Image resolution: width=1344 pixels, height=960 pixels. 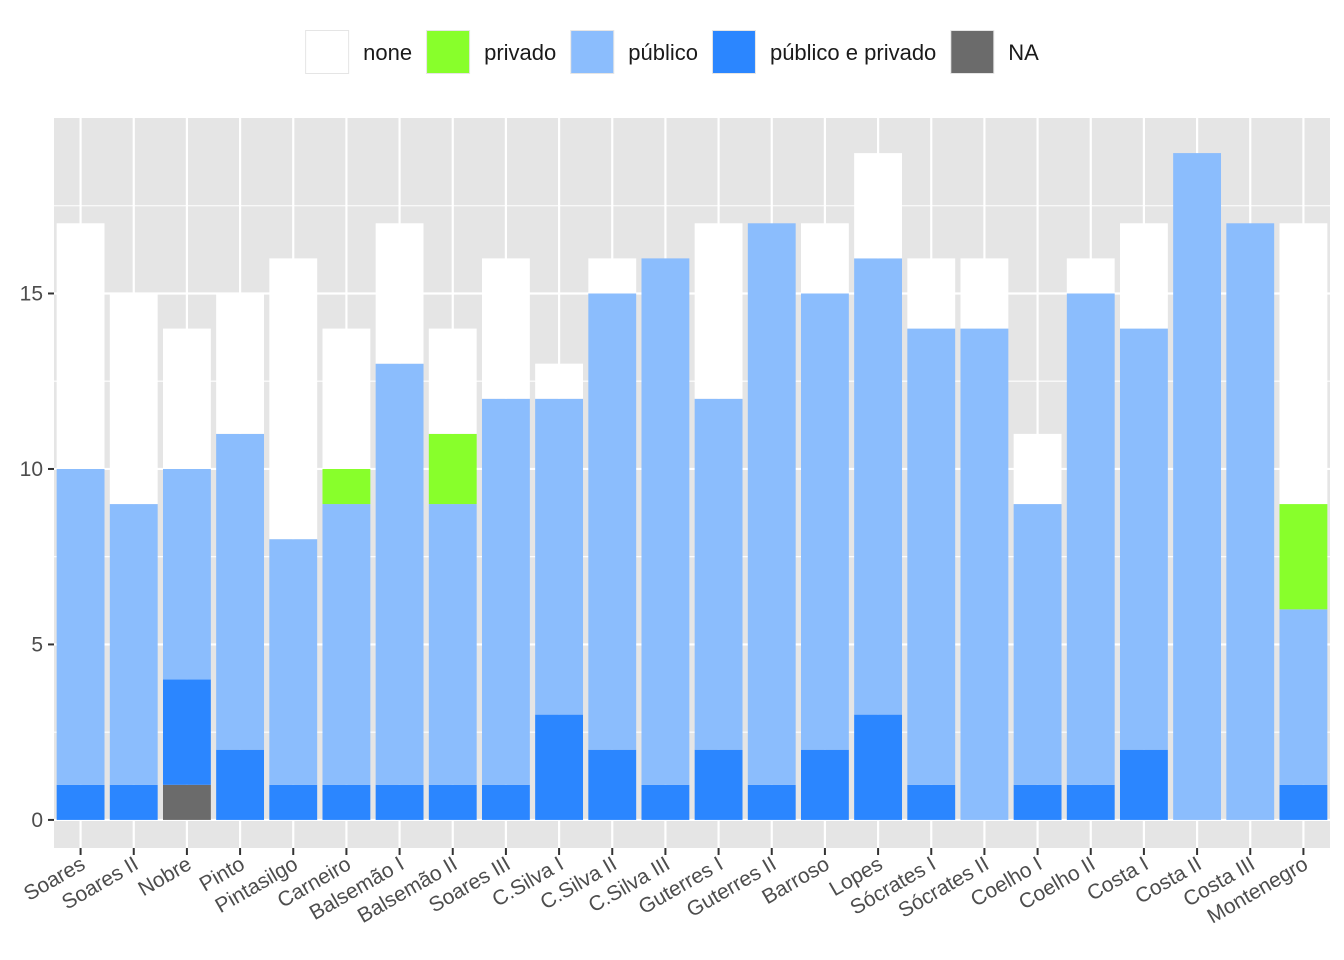 What do you see at coordinates (1023, 52) in the screenshot?
I see `legend-label-na: NA` at bounding box center [1023, 52].